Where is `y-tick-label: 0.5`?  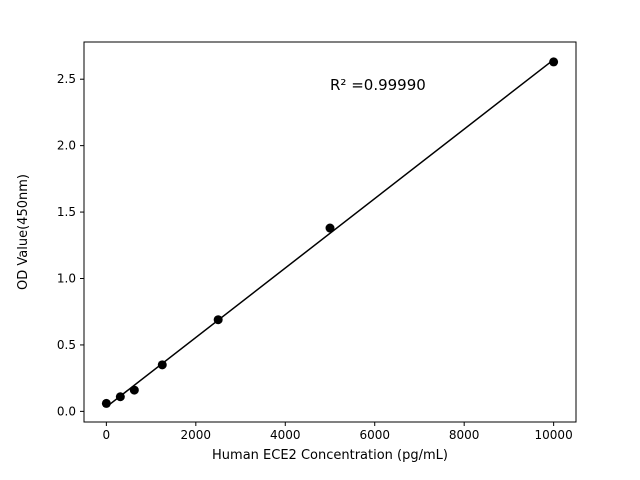 y-tick-label: 0.5 is located at coordinates (66, 345).